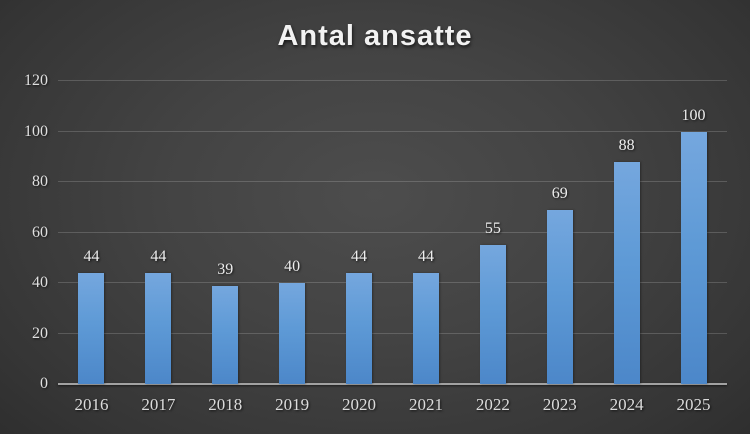 Image resolution: width=750 pixels, height=434 pixels. What do you see at coordinates (375, 36) in the screenshot?
I see `chart-title: Antal ansatte` at bounding box center [375, 36].